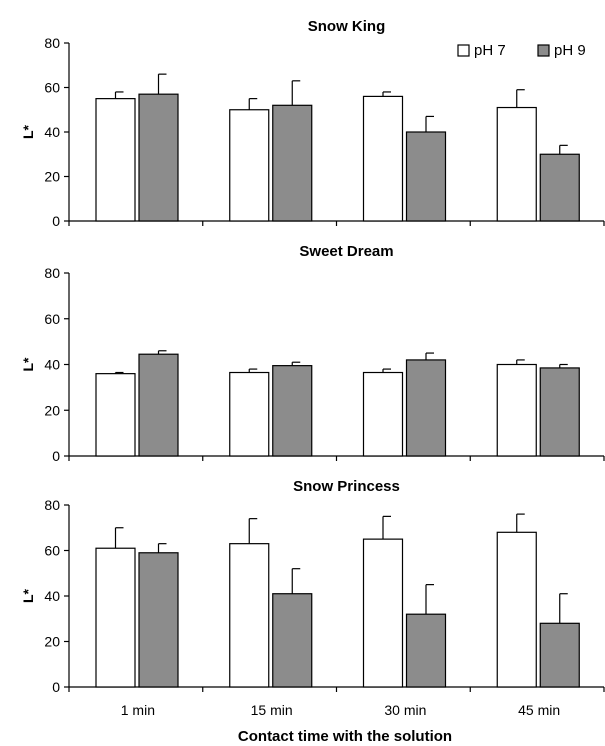  What do you see at coordinates (272, 710) in the screenshot?
I see `x-tick-label: 15 min` at bounding box center [272, 710].